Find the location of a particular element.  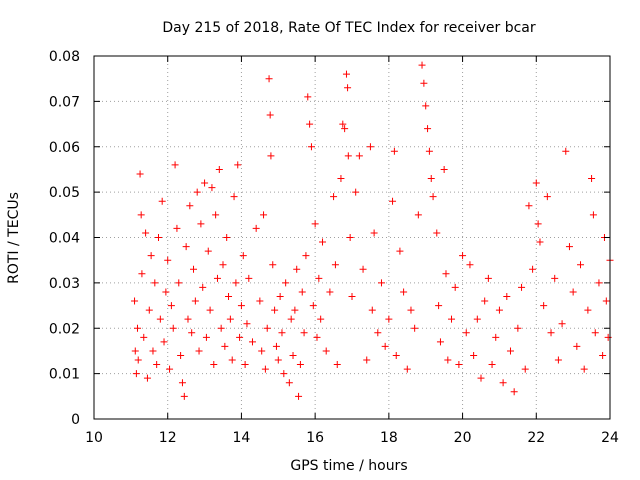

y-tick-label: 0.06 is located at coordinates (64, 148).